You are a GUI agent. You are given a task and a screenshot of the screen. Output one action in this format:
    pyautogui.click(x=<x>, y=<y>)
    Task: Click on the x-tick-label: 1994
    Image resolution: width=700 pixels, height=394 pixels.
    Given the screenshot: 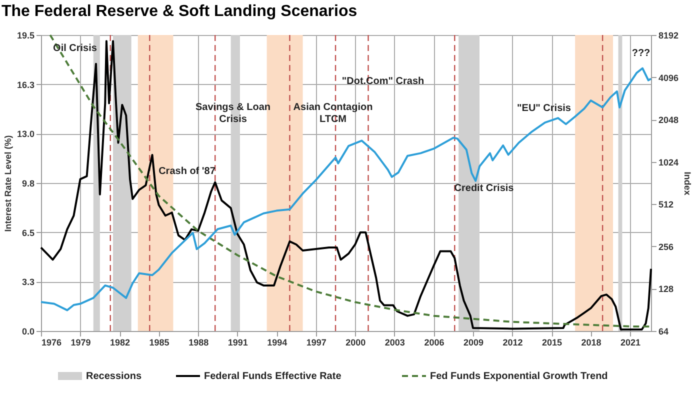 What is the action you would take?
    pyautogui.click(x=277, y=343)
    